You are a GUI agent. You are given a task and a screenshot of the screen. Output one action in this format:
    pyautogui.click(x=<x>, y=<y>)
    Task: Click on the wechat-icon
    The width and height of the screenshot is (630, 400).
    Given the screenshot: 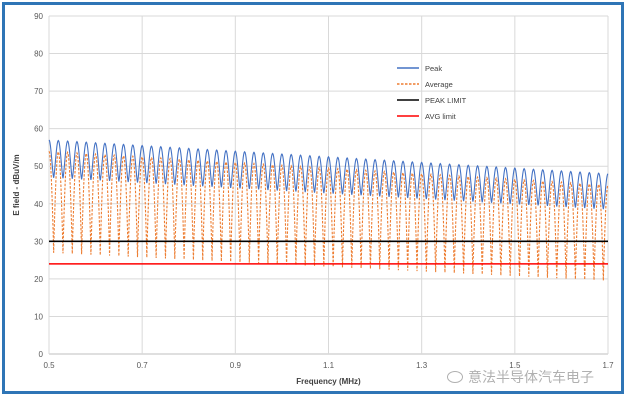 What is the action you would take?
    pyautogui.click(x=455, y=377)
    